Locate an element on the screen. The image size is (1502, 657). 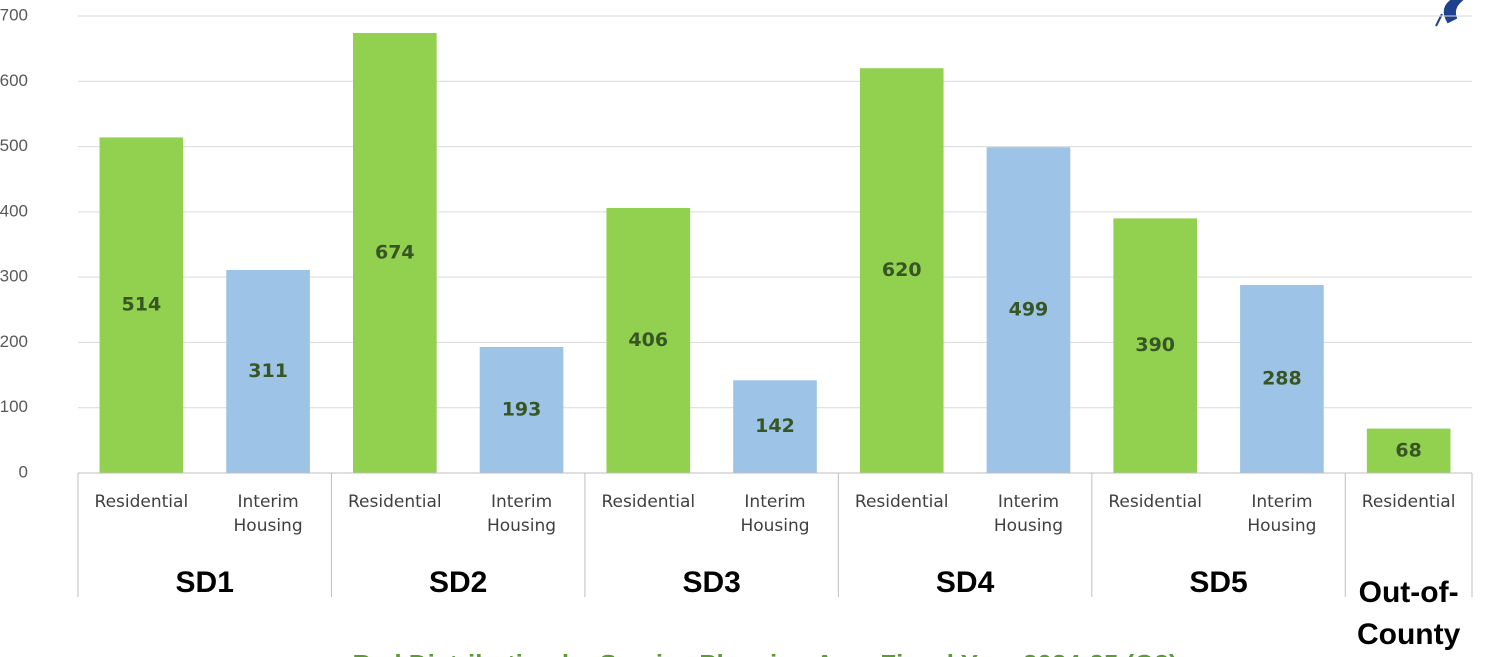
value-label: 390 is located at coordinates (1155, 345).